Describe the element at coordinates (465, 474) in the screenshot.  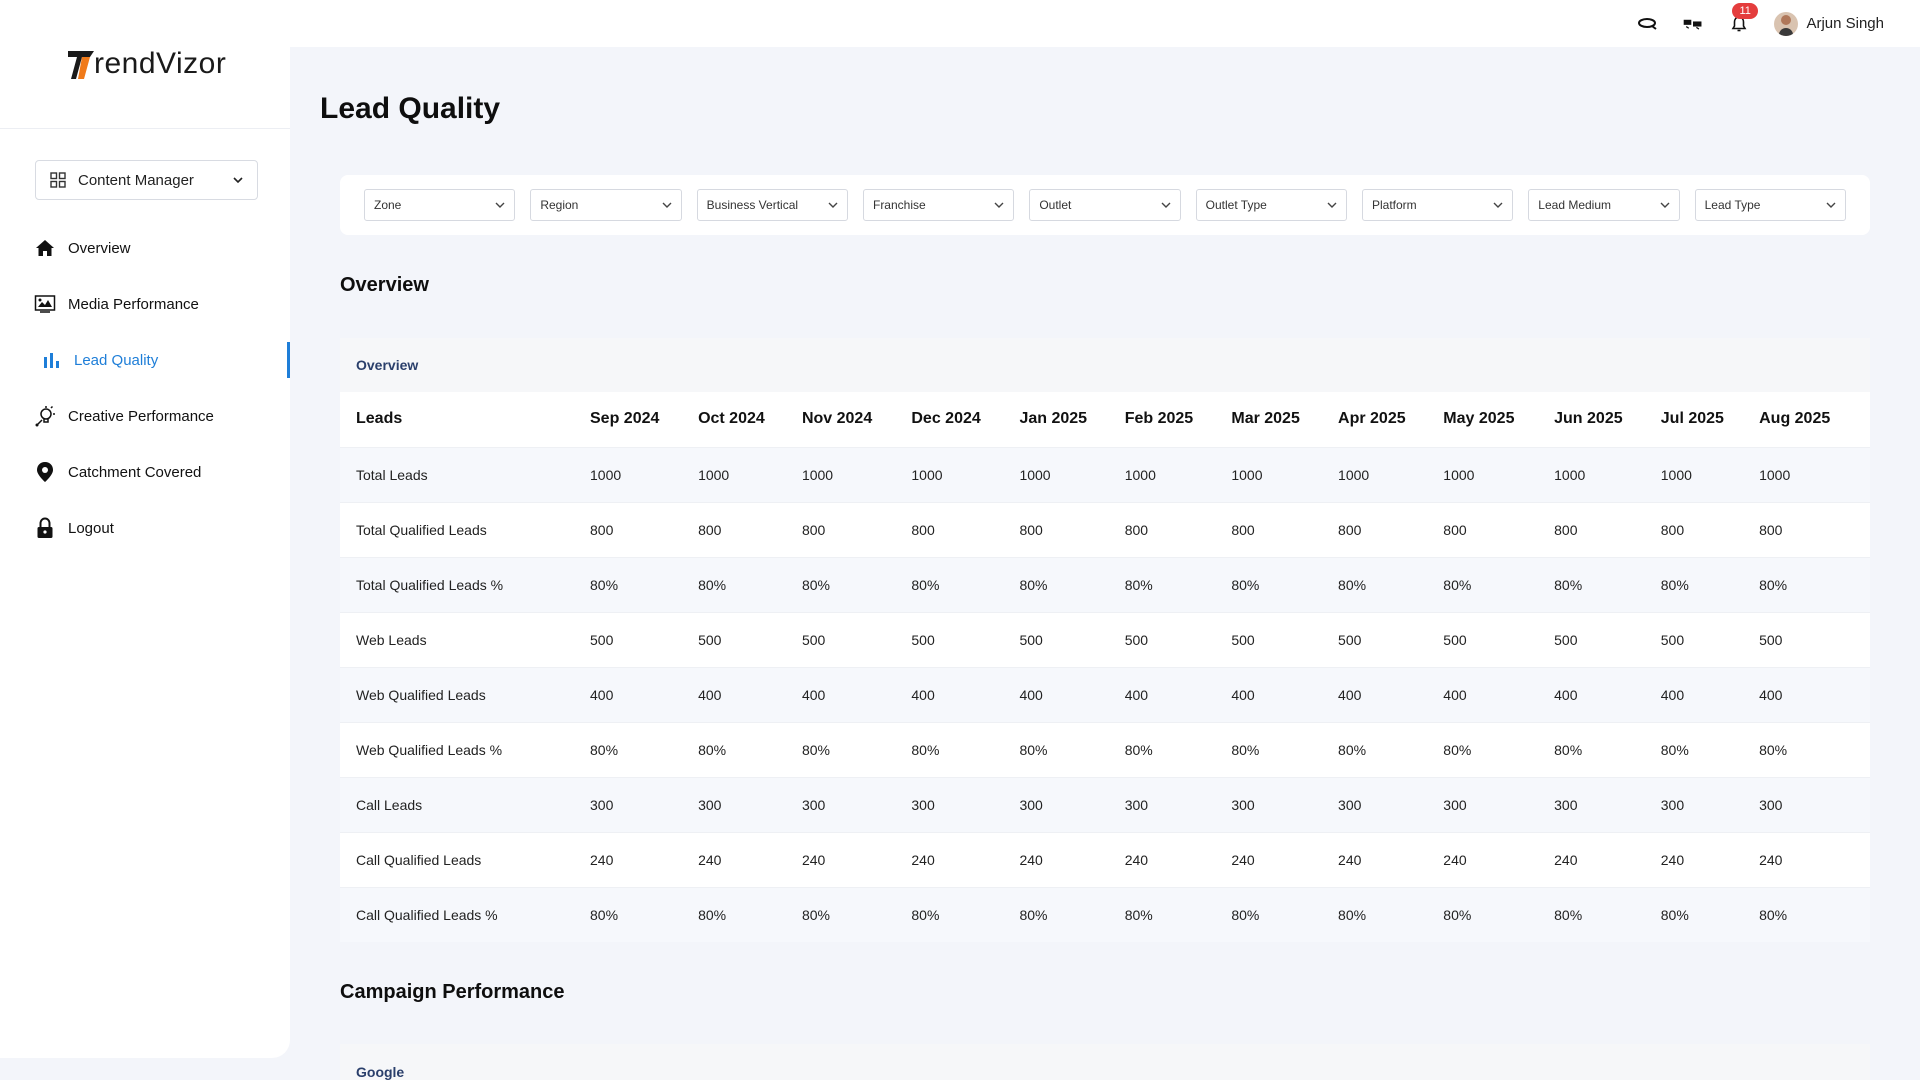
I see `row-label: Total Leads` at that location.